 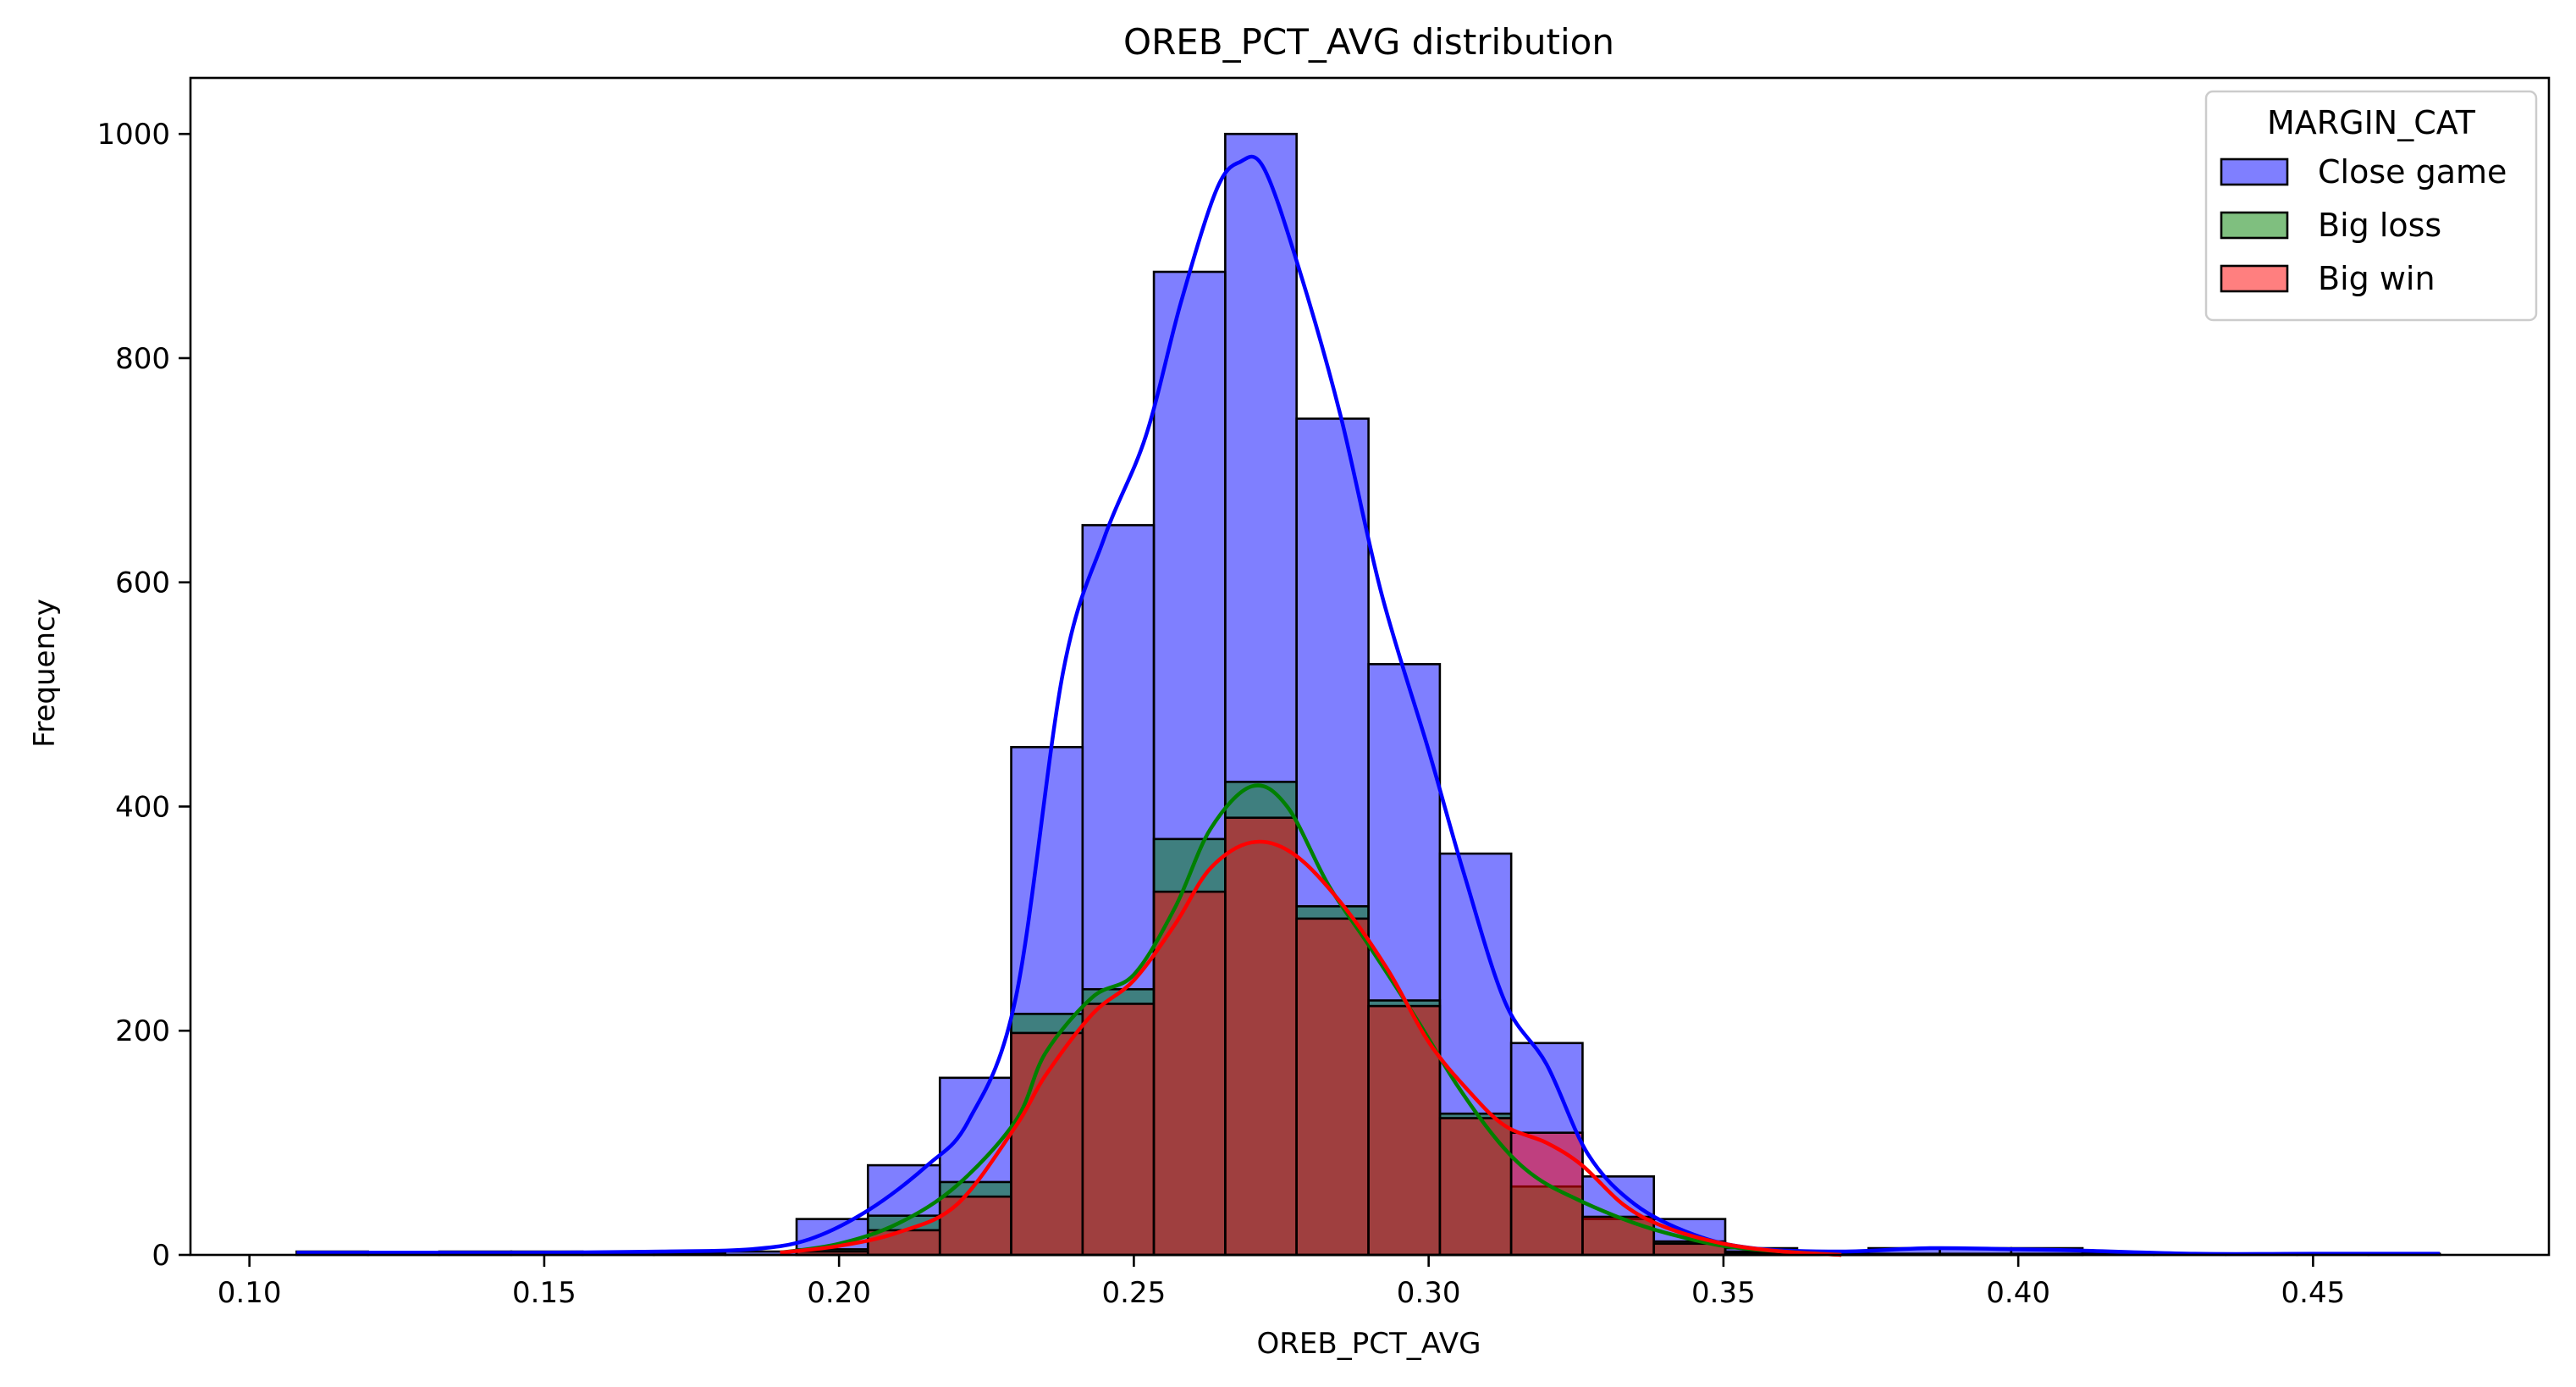 What do you see at coordinates (2413, 172) in the screenshot?
I see `legend-label: Close game` at bounding box center [2413, 172].